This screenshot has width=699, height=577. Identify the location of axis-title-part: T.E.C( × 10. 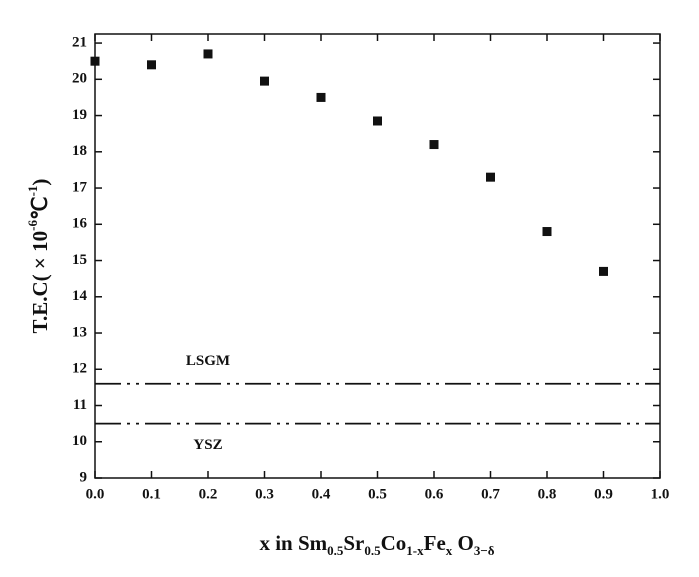
(40, 282).